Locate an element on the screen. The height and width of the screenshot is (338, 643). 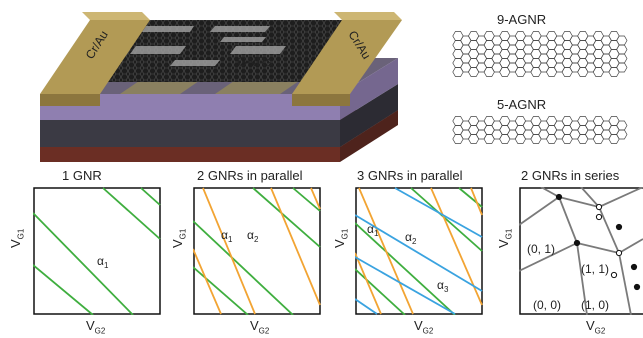
panel-2-ylabel: VG1 is located at coordinates (179, 238).